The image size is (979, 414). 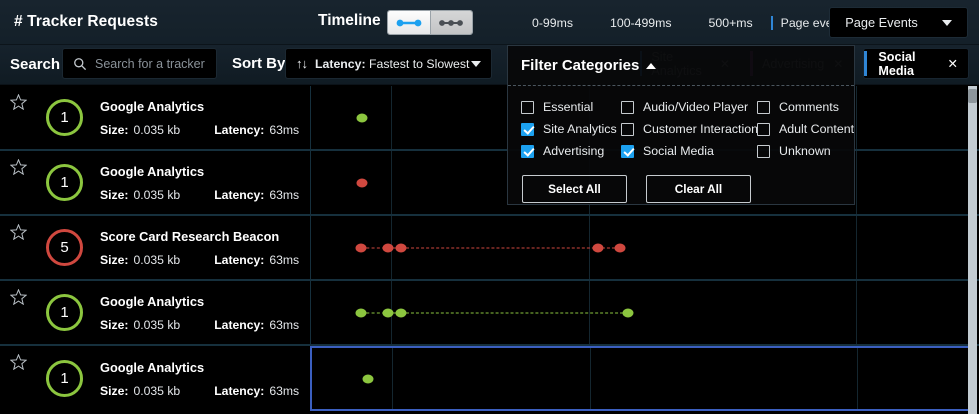 What do you see at coordinates (689, 129) in the screenshot?
I see `filter-option-customer-interaction: Customer Interaction` at bounding box center [689, 129].